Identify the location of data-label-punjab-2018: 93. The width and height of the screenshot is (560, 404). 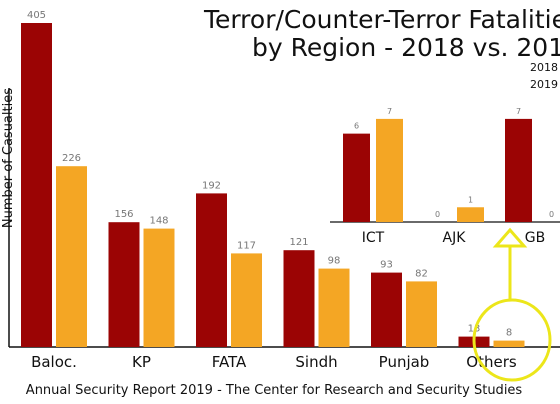
(386, 265).